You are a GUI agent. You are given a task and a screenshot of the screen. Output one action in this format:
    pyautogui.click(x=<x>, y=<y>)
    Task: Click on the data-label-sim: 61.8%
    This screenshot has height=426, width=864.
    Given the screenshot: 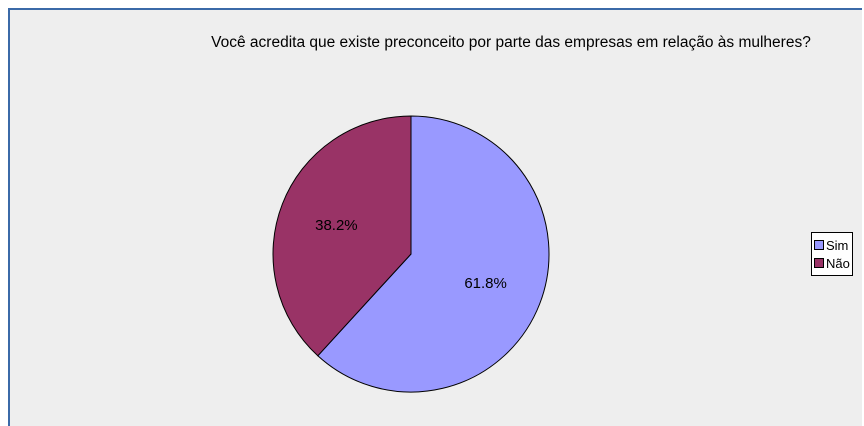 What is the action you would take?
    pyautogui.click(x=485, y=283)
    